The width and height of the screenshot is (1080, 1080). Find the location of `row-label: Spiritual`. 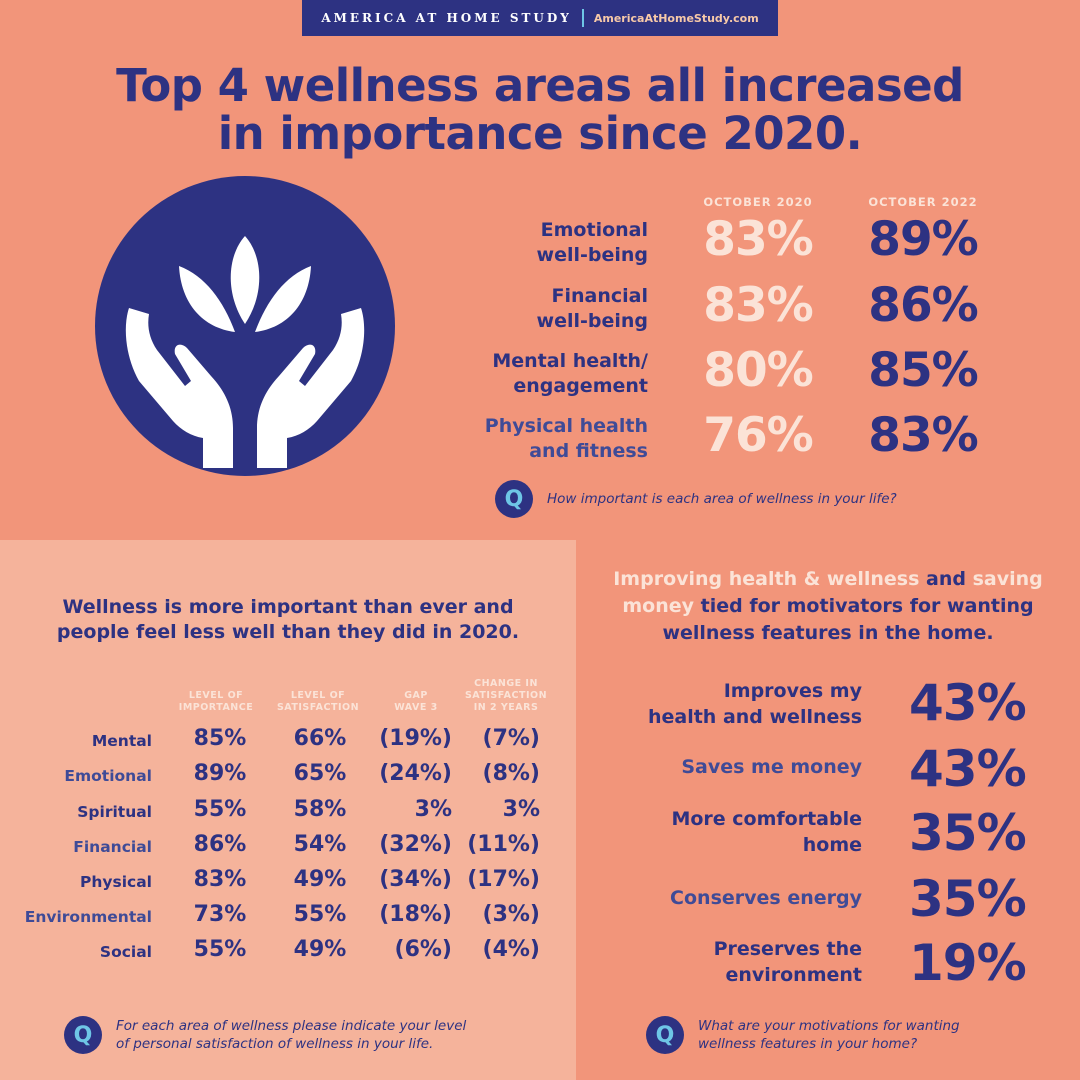

row-label: Spiritual is located at coordinates (114, 812).